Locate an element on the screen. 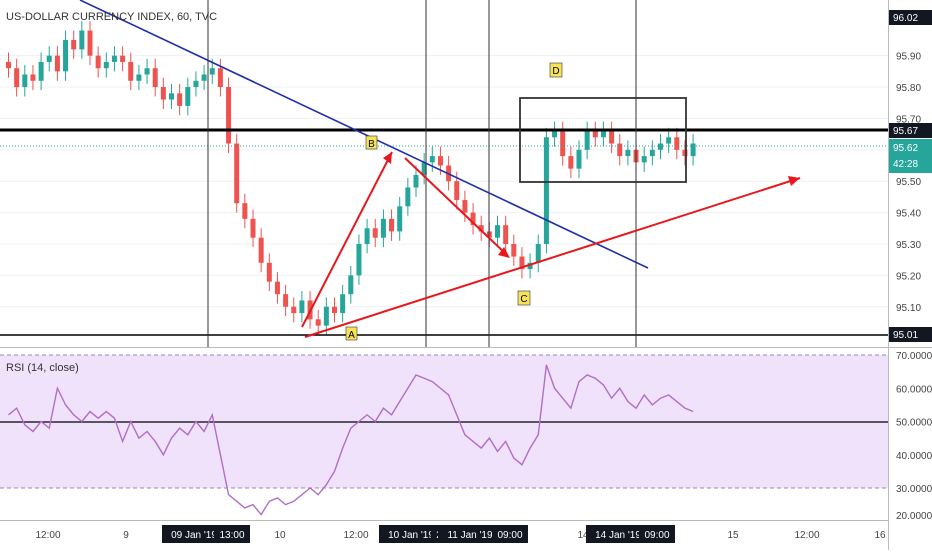 The image size is (932, 555). badge-support: 95.01 is located at coordinates (910, 334).